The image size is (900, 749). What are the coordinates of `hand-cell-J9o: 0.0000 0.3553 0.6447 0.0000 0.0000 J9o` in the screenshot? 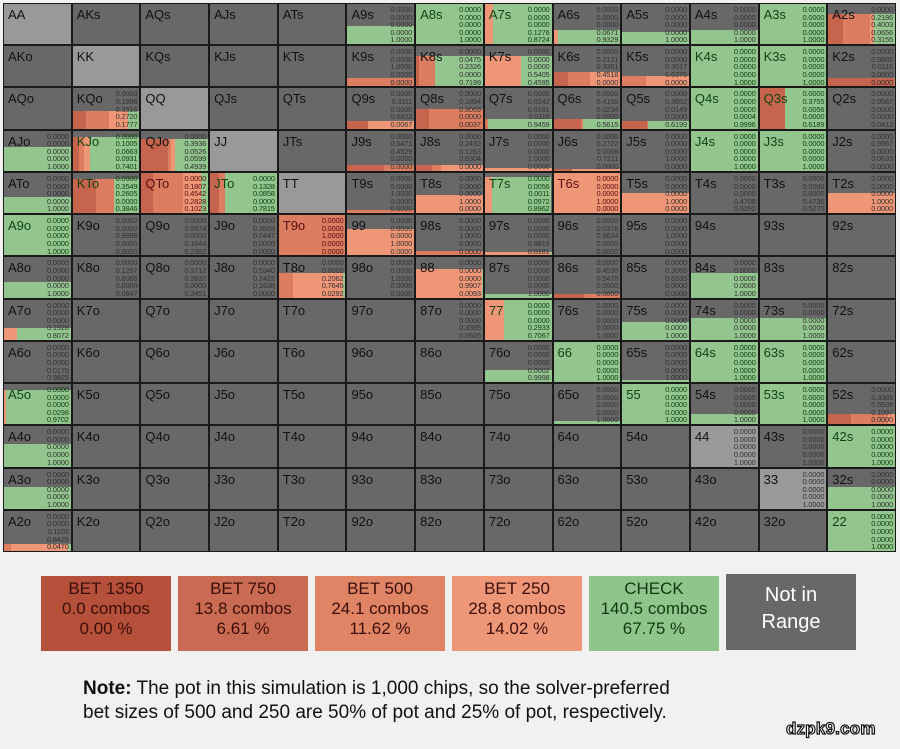 It's located at (243, 235).